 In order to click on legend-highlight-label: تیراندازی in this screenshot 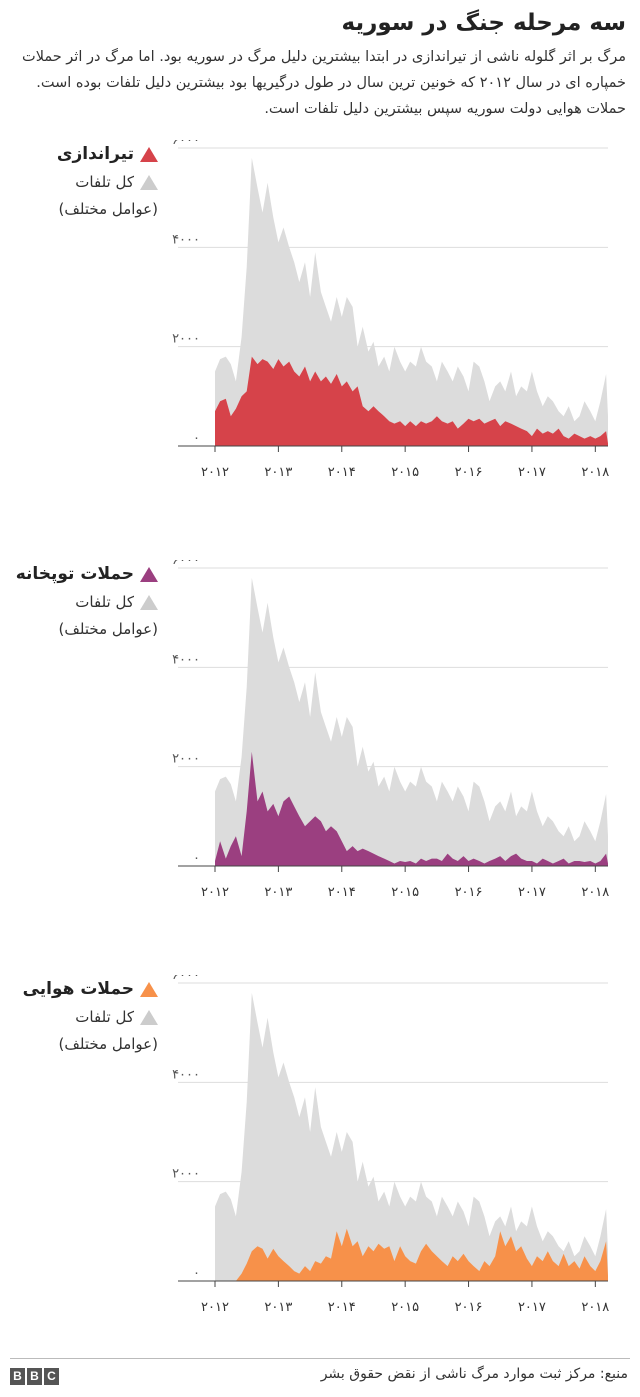, I will do `click(95, 154)`.